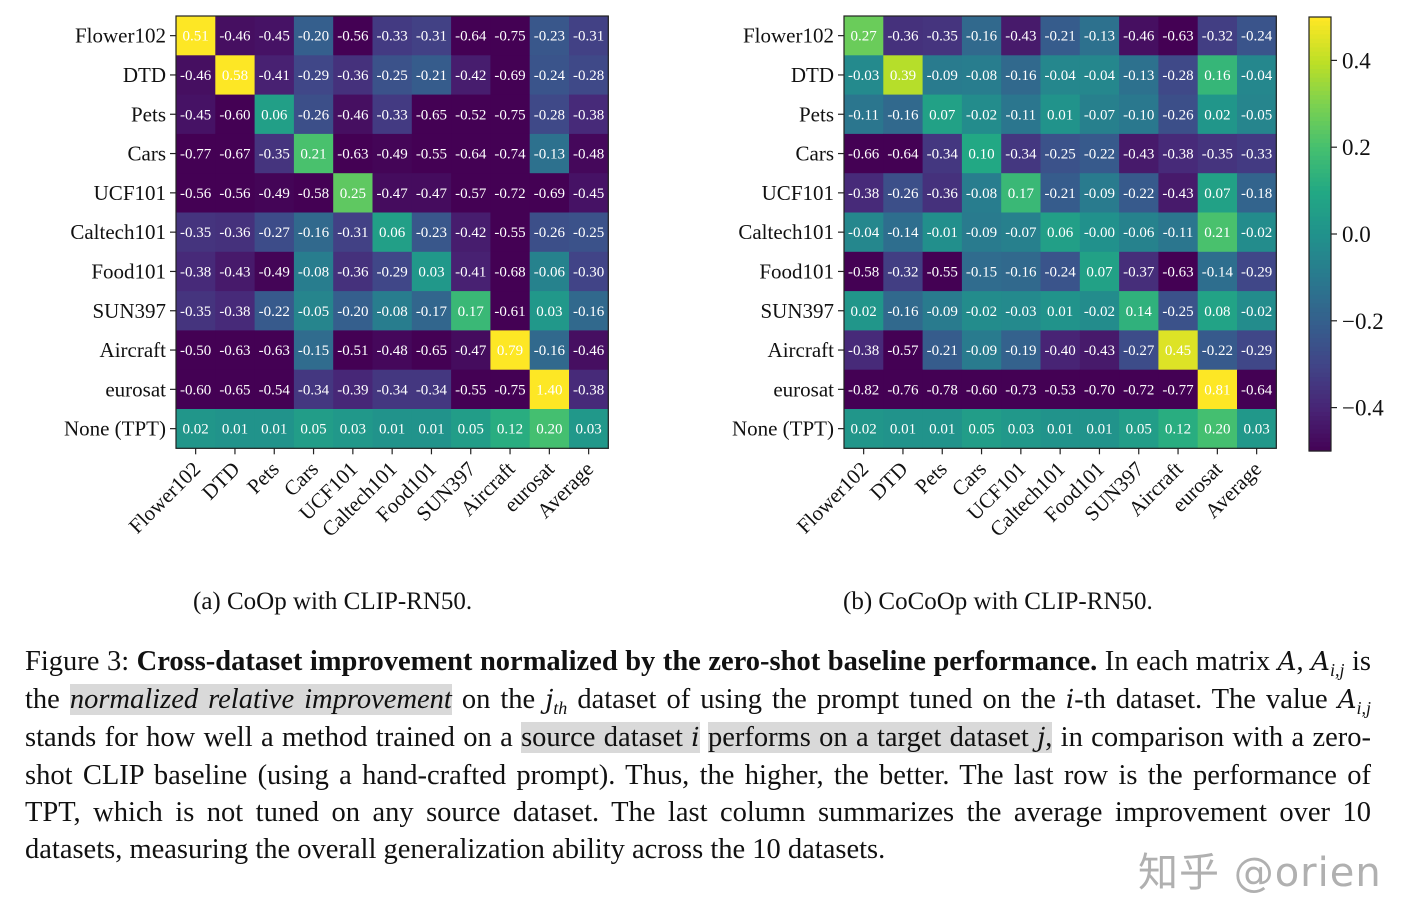 Image resolution: width=1411 pixels, height=923 pixels. Describe the element at coordinates (470, 76) in the screenshot. I see `cell-value-label: -0.42` at that location.